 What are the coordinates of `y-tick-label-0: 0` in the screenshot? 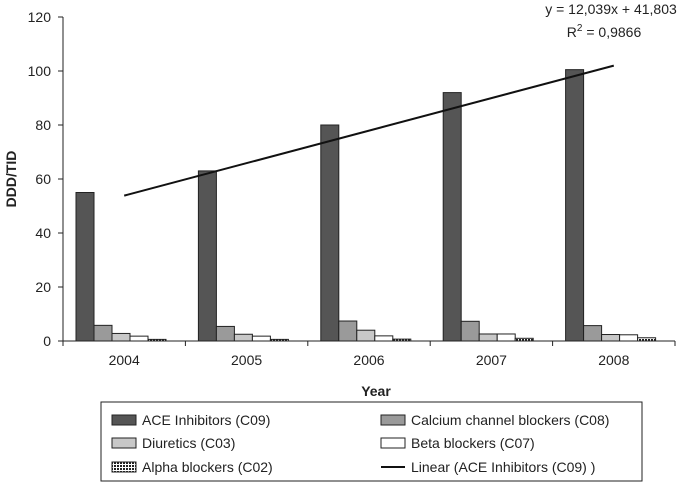 It's located at (47, 341).